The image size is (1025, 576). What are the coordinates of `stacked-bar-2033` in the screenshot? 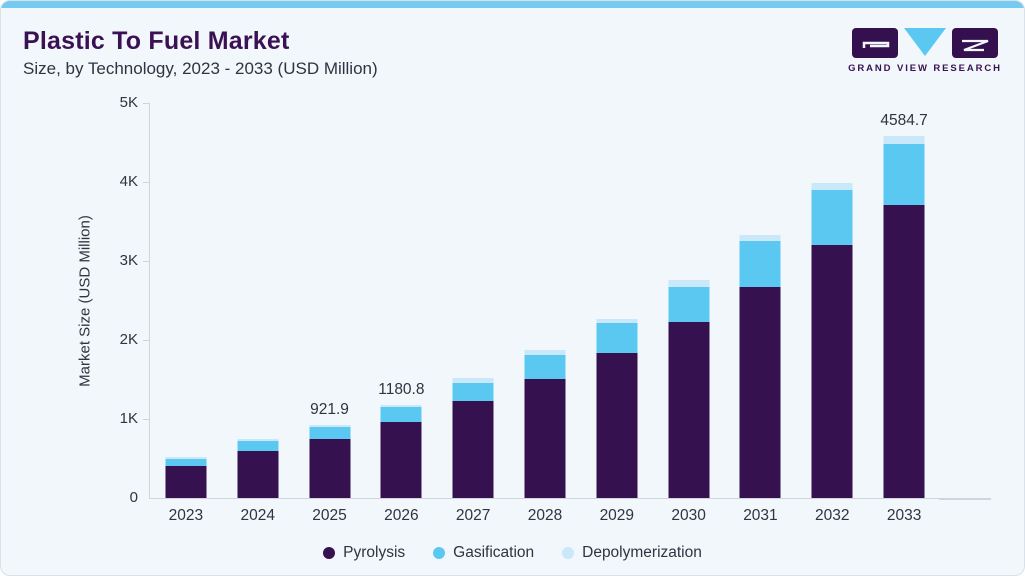 It's located at (904, 316).